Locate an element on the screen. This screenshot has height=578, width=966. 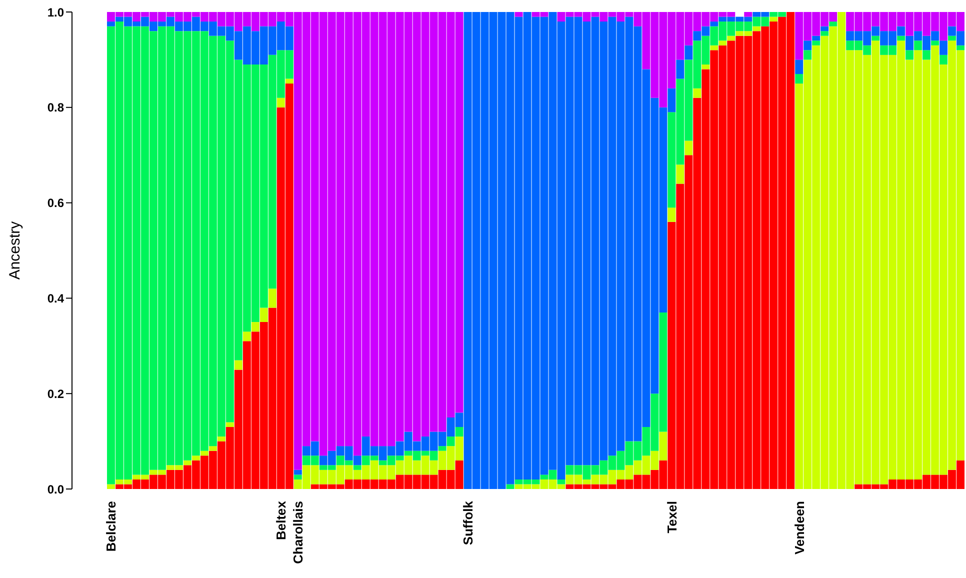
x-tick-label: Texel is located at coordinates (672, 517).